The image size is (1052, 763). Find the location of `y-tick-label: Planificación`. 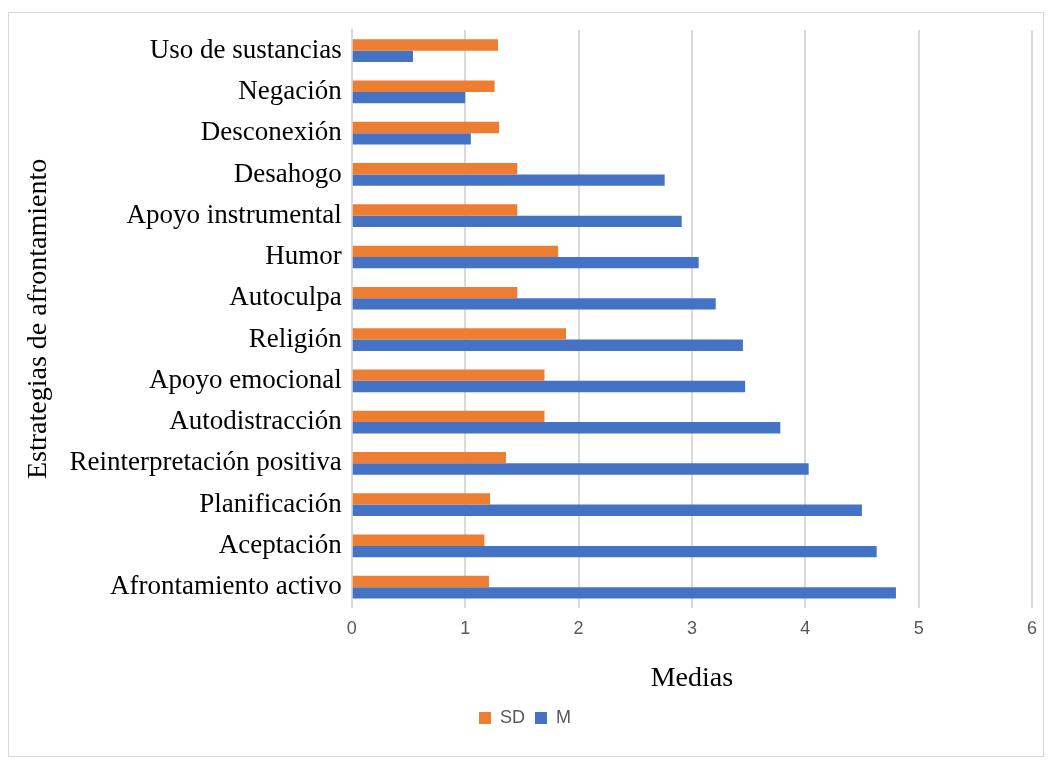

y-tick-label: Planificación is located at coordinates (271, 502).